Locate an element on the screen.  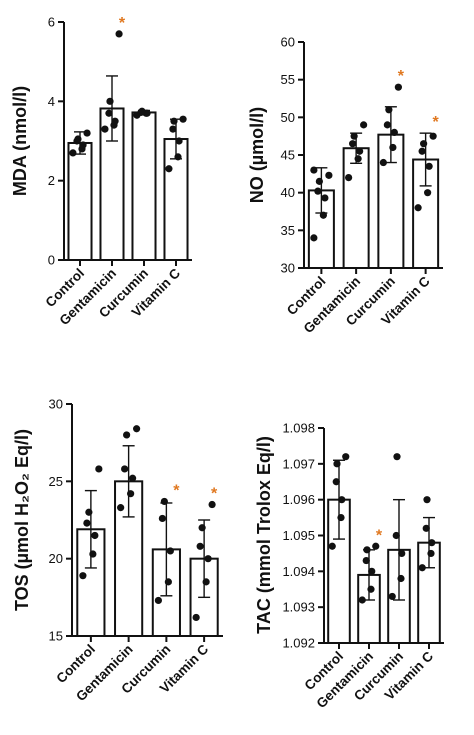
y-axis-label-tac: TAC (mmol Trolox Eq/l) is located at coordinates (264, 535).